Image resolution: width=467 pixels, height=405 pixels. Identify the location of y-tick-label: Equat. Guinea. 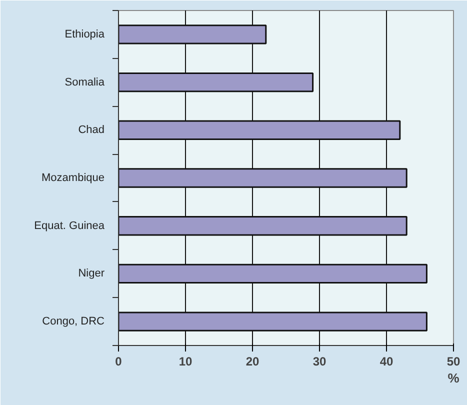
(70, 226).